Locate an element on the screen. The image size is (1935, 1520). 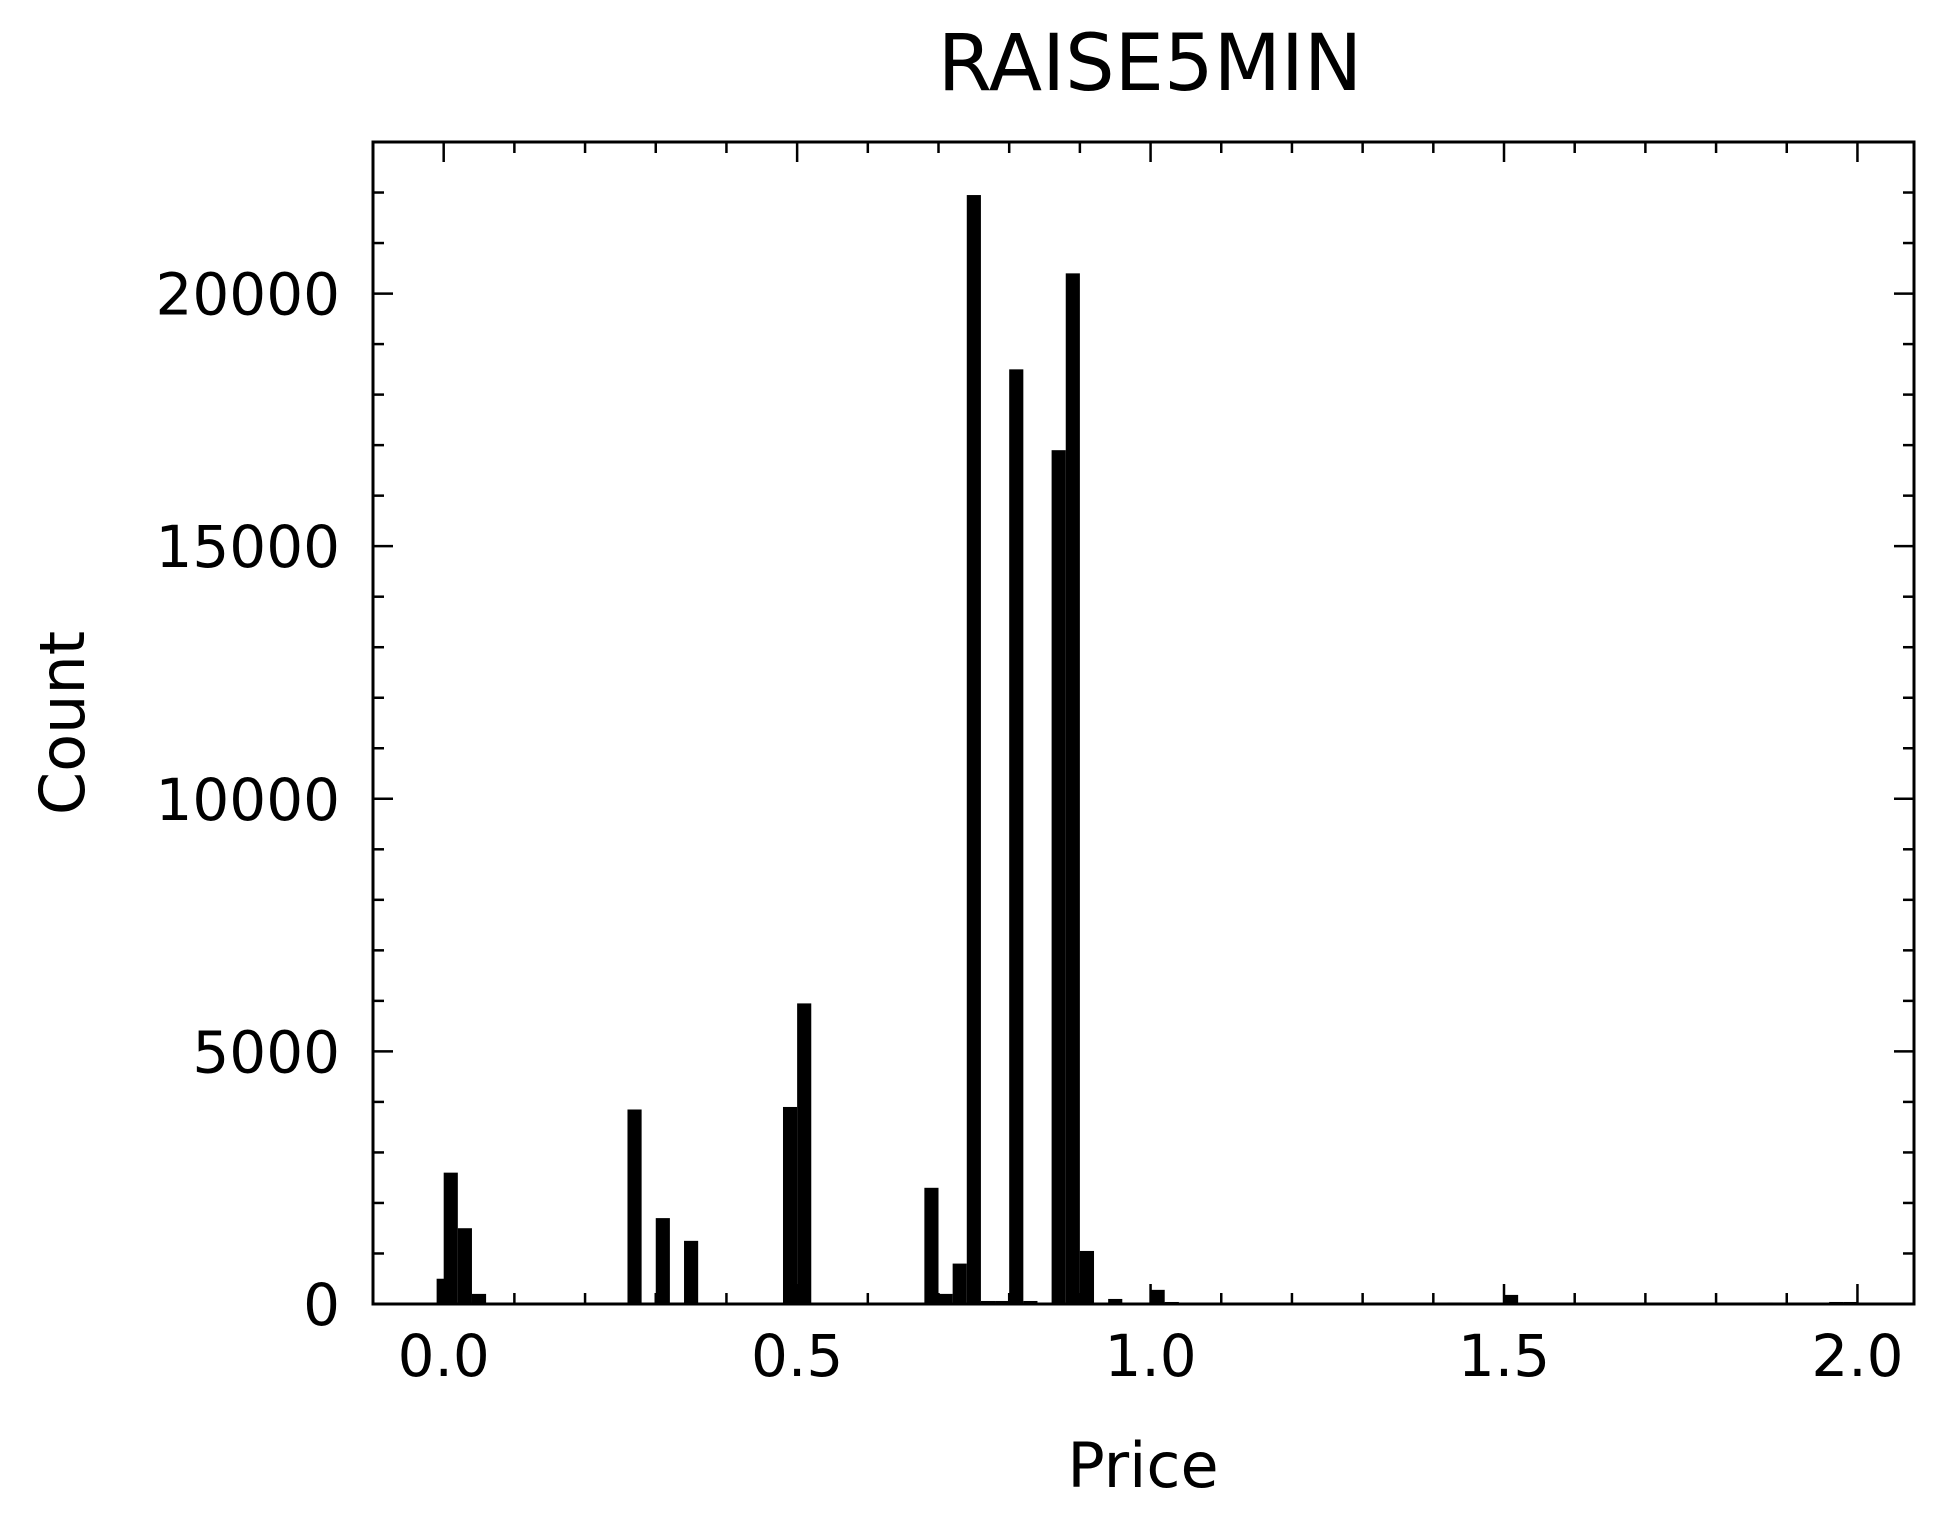
x-tick-label: 1.0 is located at coordinates (1150, 1356).